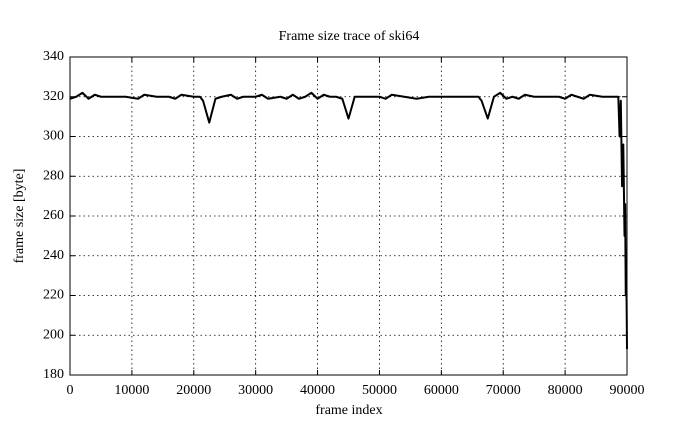 This screenshot has height=429, width=695. Describe the element at coordinates (193, 390) in the screenshot. I see `x-tick-label: 20000` at that location.